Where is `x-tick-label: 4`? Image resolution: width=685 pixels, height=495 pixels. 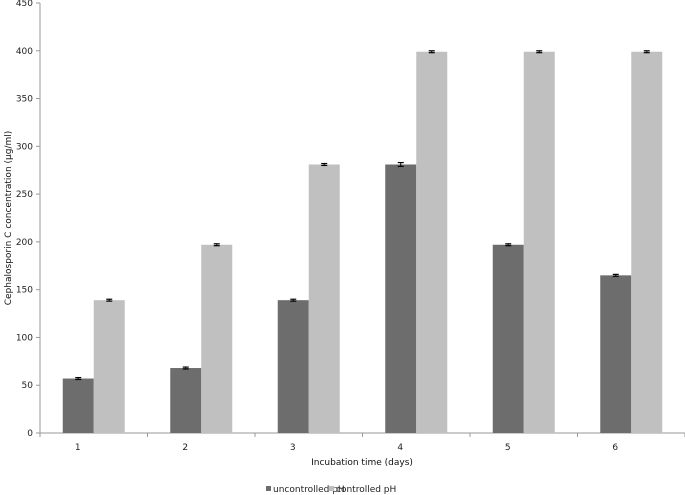 x-tick-label: 4 is located at coordinates (400, 448).